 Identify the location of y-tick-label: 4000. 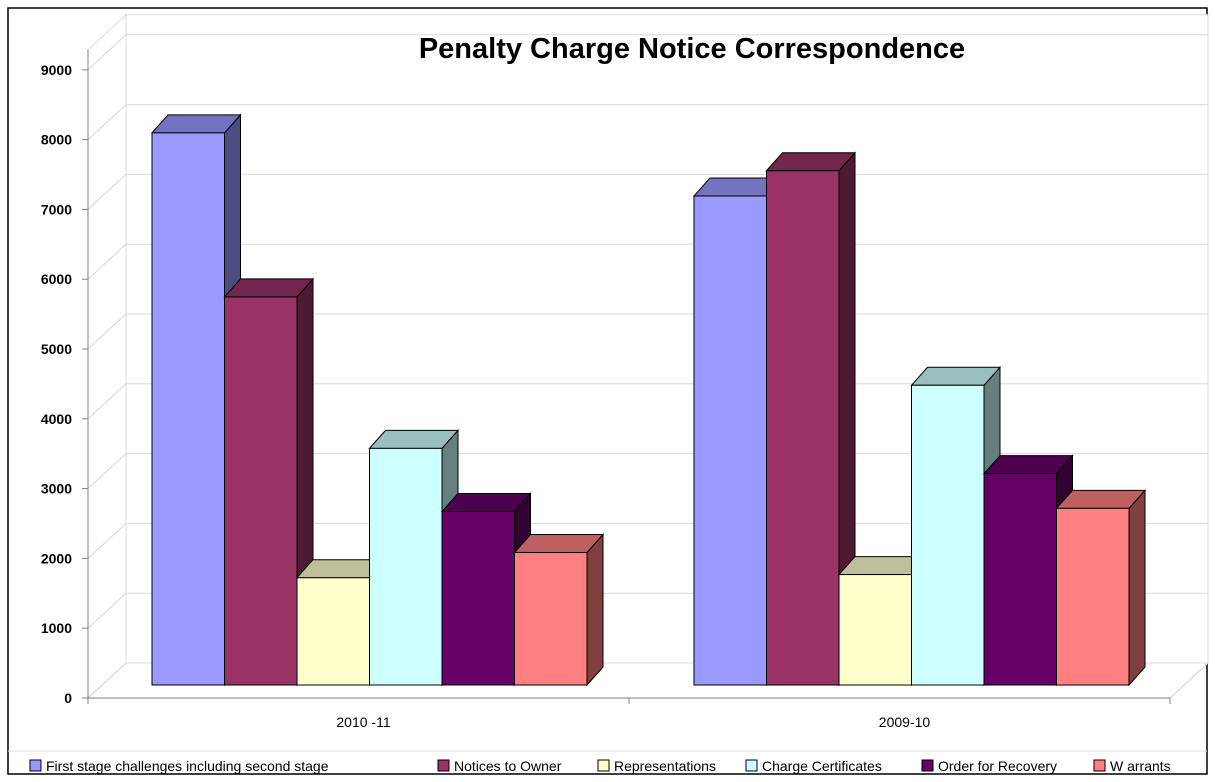
(56, 419).